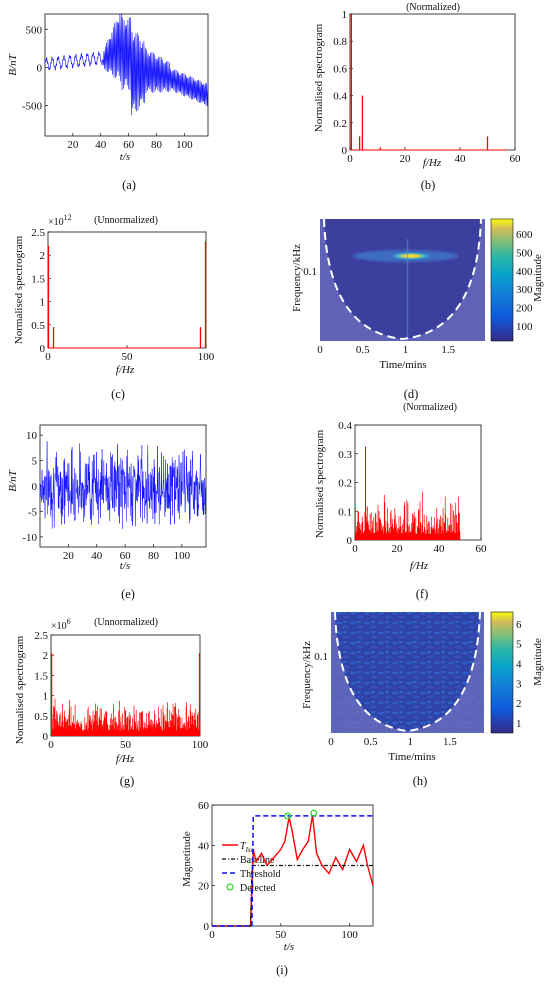 This screenshot has height=993, width=550. Describe the element at coordinates (432, 82) in the screenshot. I see `axes-b` at that location.